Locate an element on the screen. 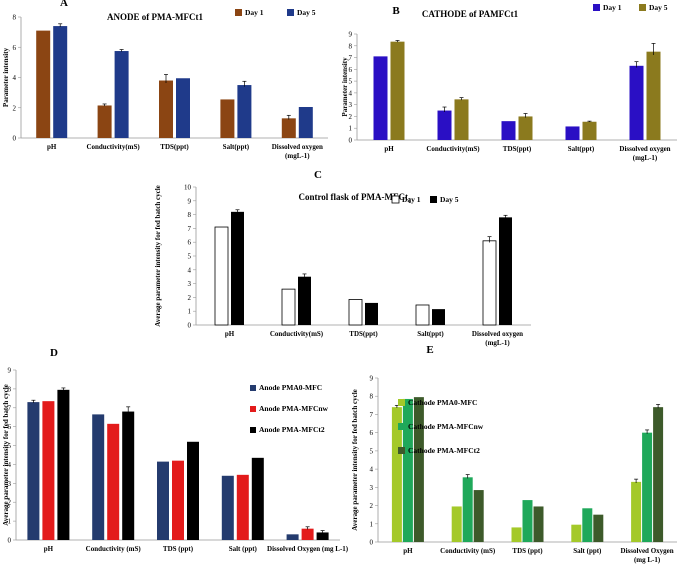 This screenshot has height=565, width=685. bar-c-s1-c1 is located at coordinates (304, 300).